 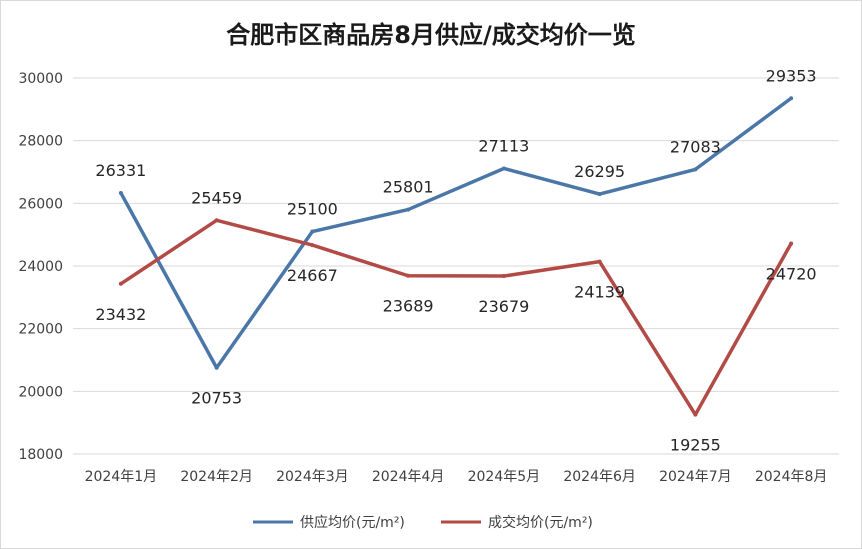 I want to click on x-tick-label: 2024年5月, so click(x=504, y=477).